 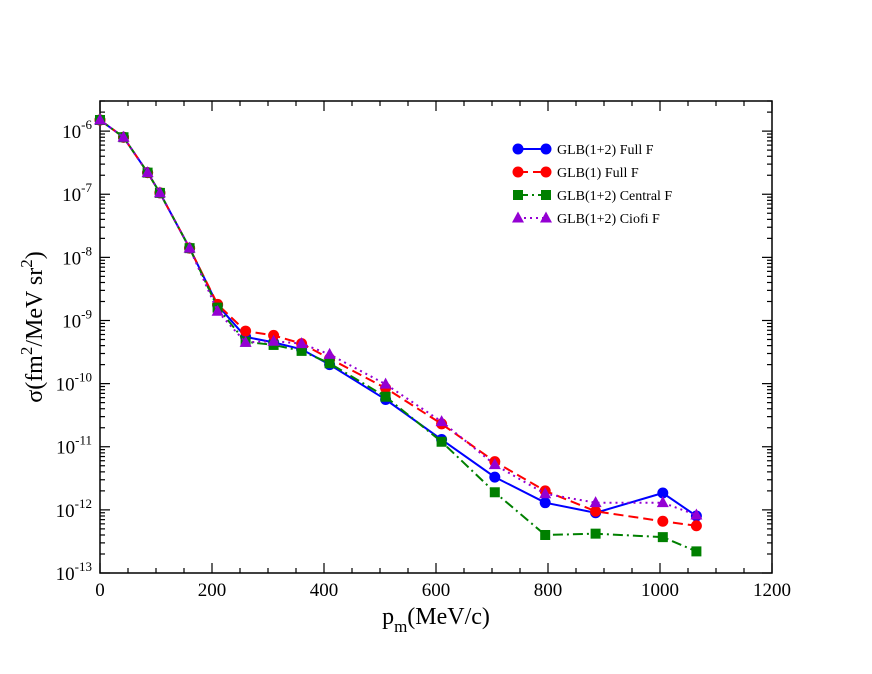 What do you see at coordinates (772, 590) in the screenshot?
I see `x-tick-label: 1200` at bounding box center [772, 590].